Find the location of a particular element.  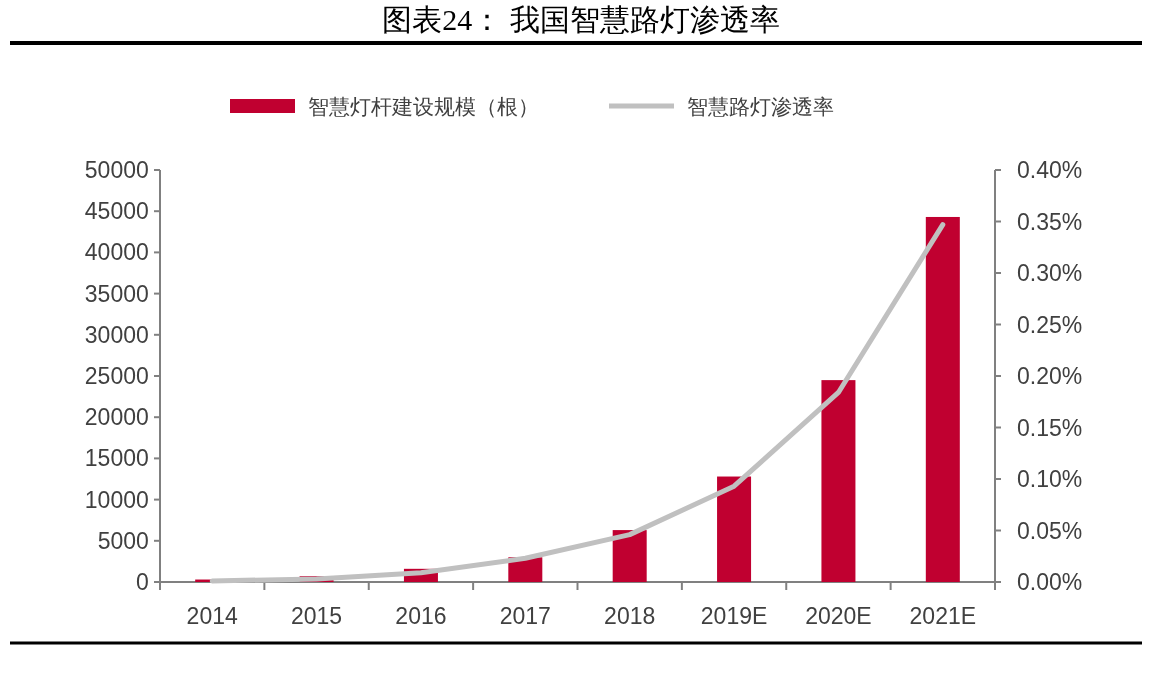

y-tick-label: 25000 is located at coordinates (116, 376).